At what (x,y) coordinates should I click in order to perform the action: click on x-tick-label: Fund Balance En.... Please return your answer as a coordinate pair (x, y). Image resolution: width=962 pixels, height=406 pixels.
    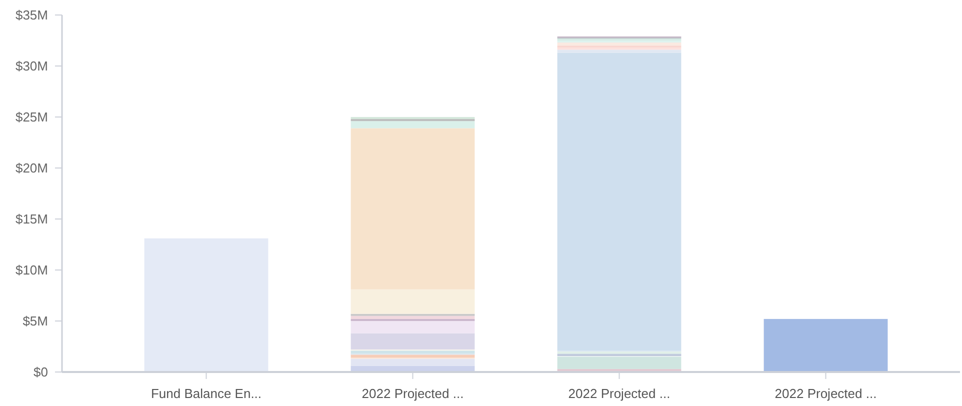
    Looking at the image, I should click on (206, 393).